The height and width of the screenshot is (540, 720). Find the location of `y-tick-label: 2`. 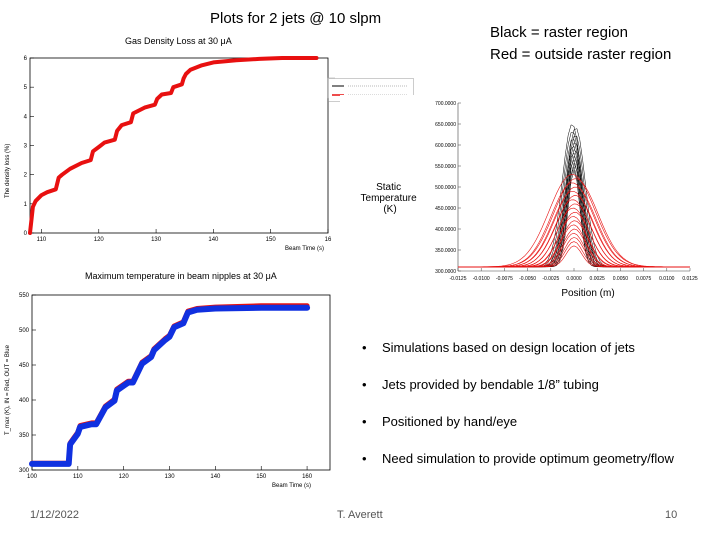

y-tick-label: 2 is located at coordinates (26, 176).